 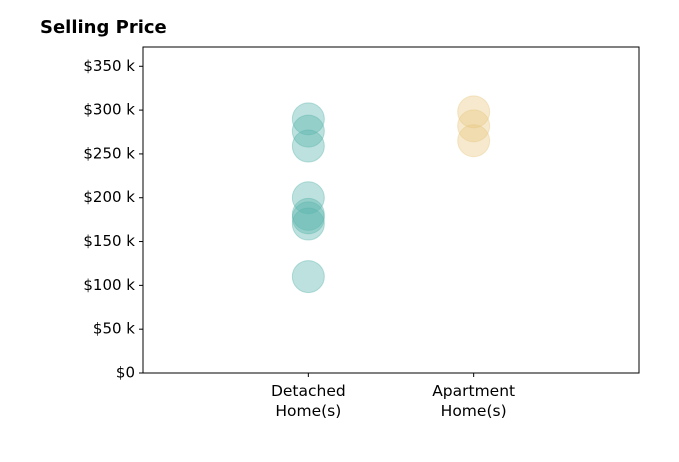 What do you see at coordinates (109, 197) in the screenshot?
I see `y-tick-label: $200 k` at bounding box center [109, 197].